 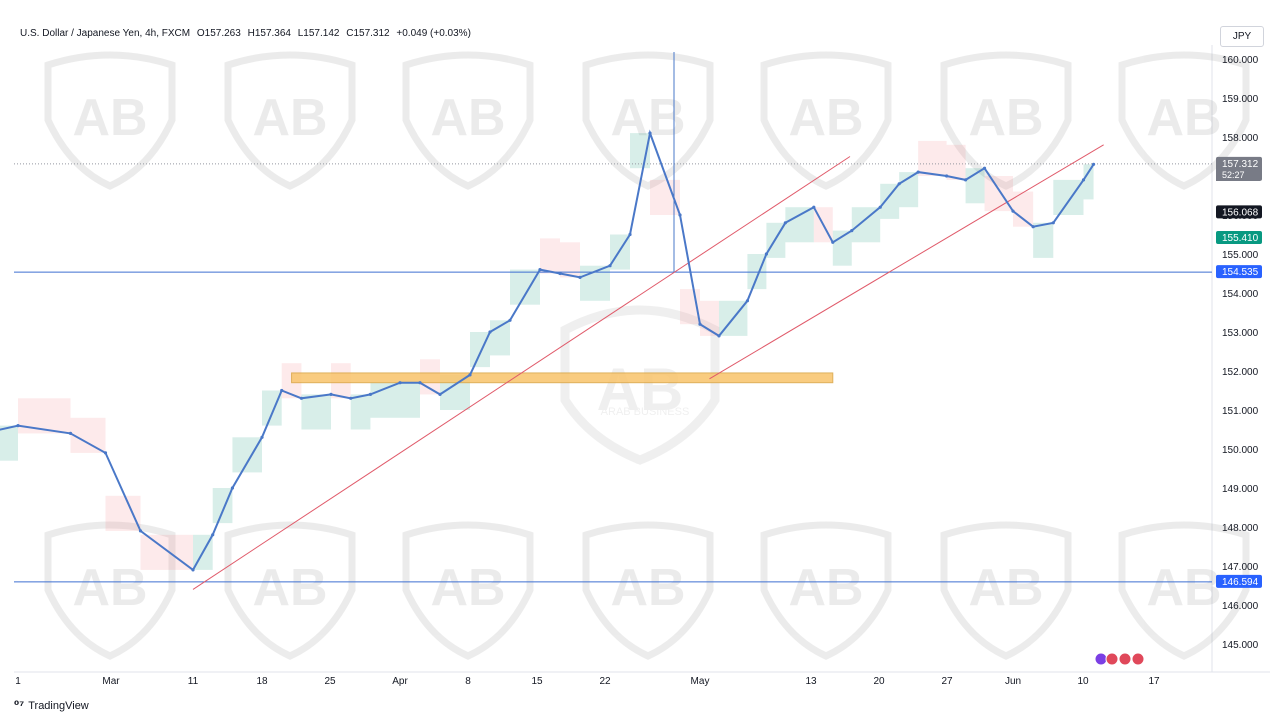 What do you see at coordinates (58, 706) in the screenshot?
I see `brand-label: TradingView` at bounding box center [58, 706].